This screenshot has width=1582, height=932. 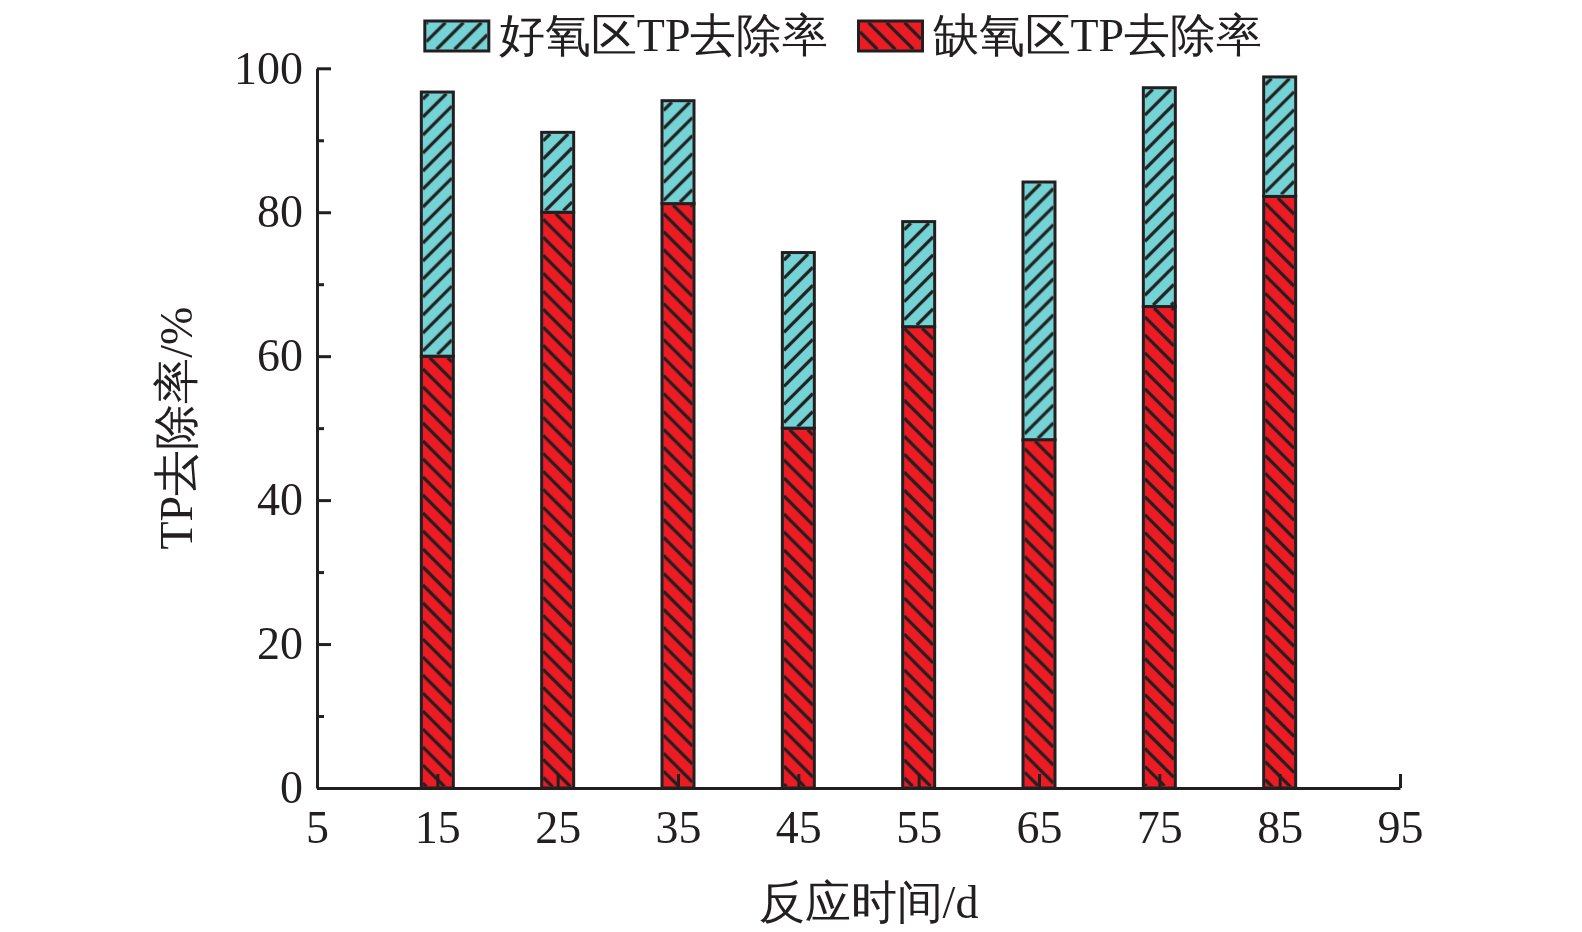 What do you see at coordinates (317, 827) in the screenshot?
I see `x-tick-label: 5` at bounding box center [317, 827].